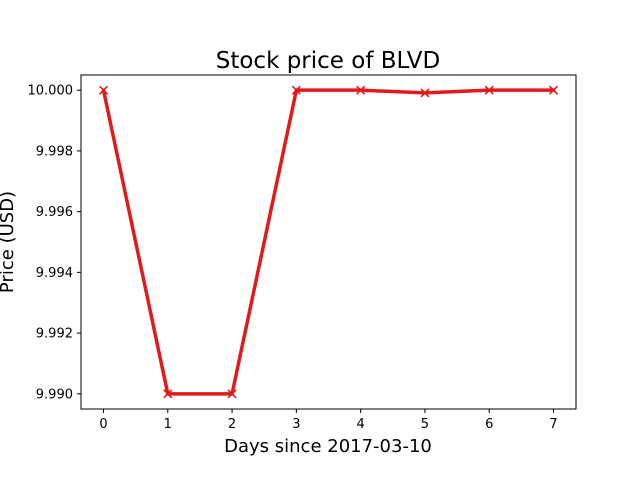 The image size is (640, 480). Describe the element at coordinates (328, 446) in the screenshot. I see `x-axis-label: Days since 2017-03-10` at that location.